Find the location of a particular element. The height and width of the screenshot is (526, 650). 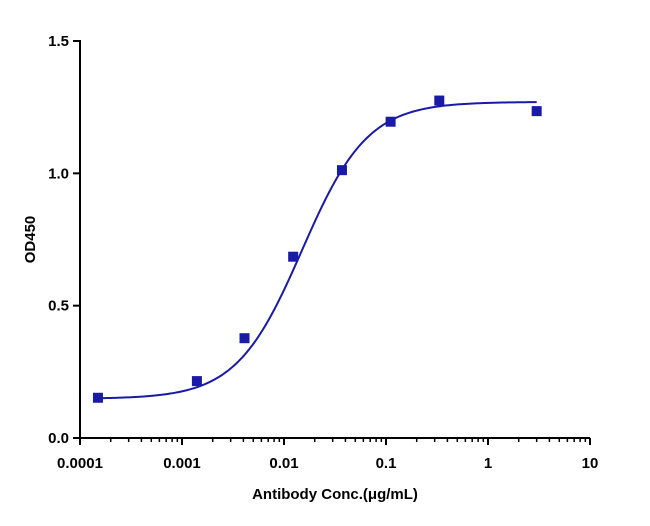

x-tick-label: 0.01 is located at coordinates (283, 463).